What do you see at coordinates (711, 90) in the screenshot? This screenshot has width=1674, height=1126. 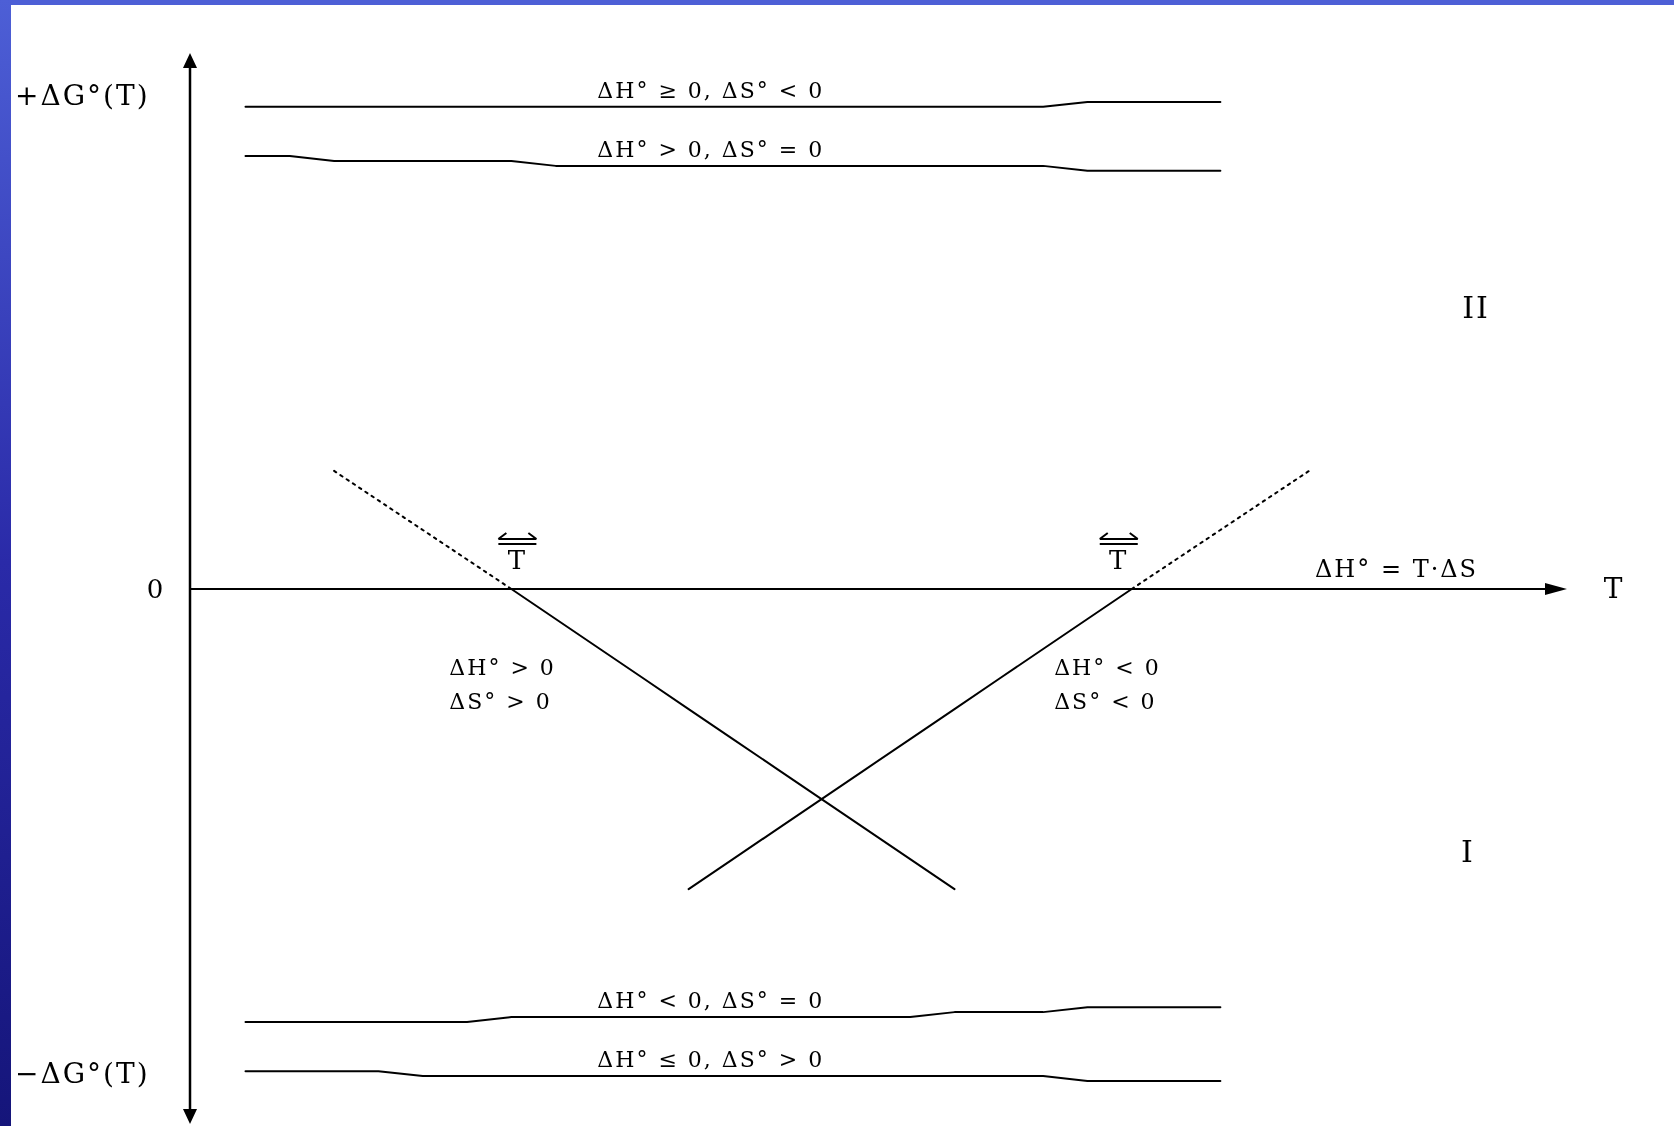 I see `series-label: ΔH° ≥ 0, ΔS° < 0` at bounding box center [711, 90].